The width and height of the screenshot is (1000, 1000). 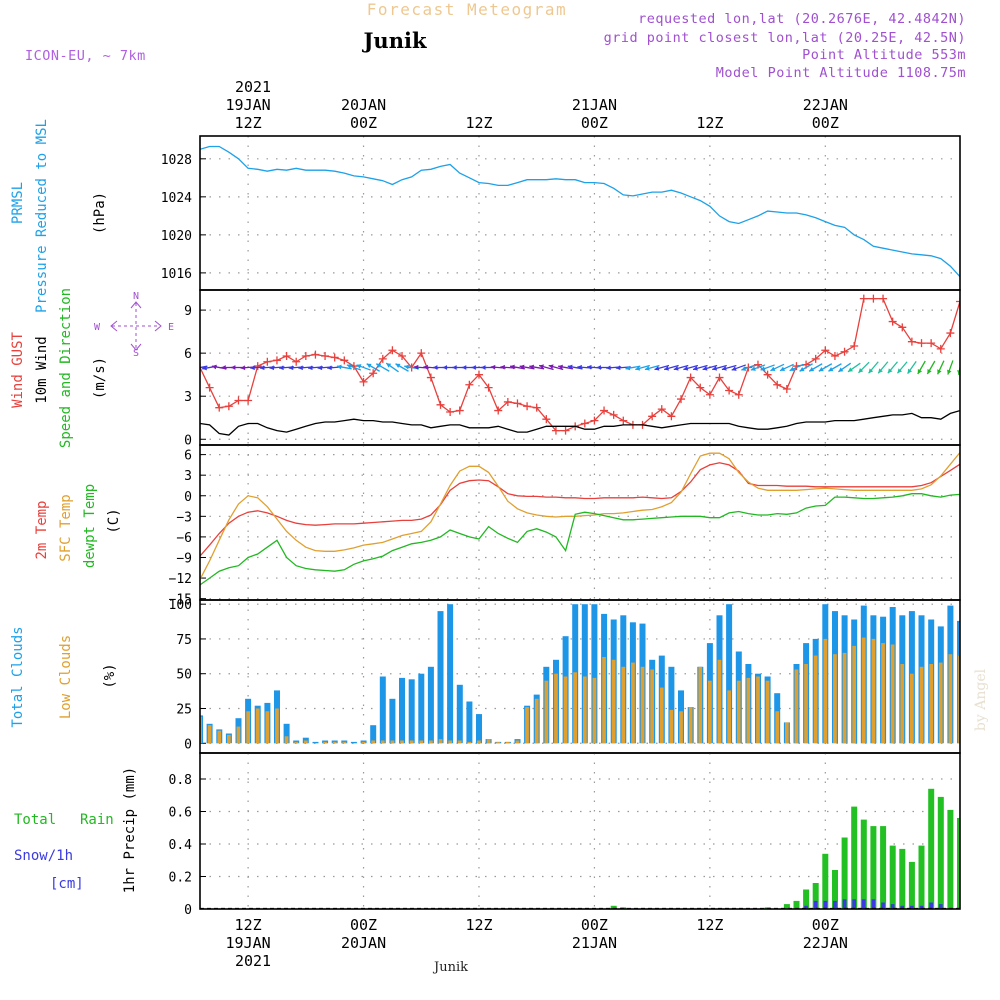 I want to click on ytick-label-wind-1: 3, so click(x=188, y=397).